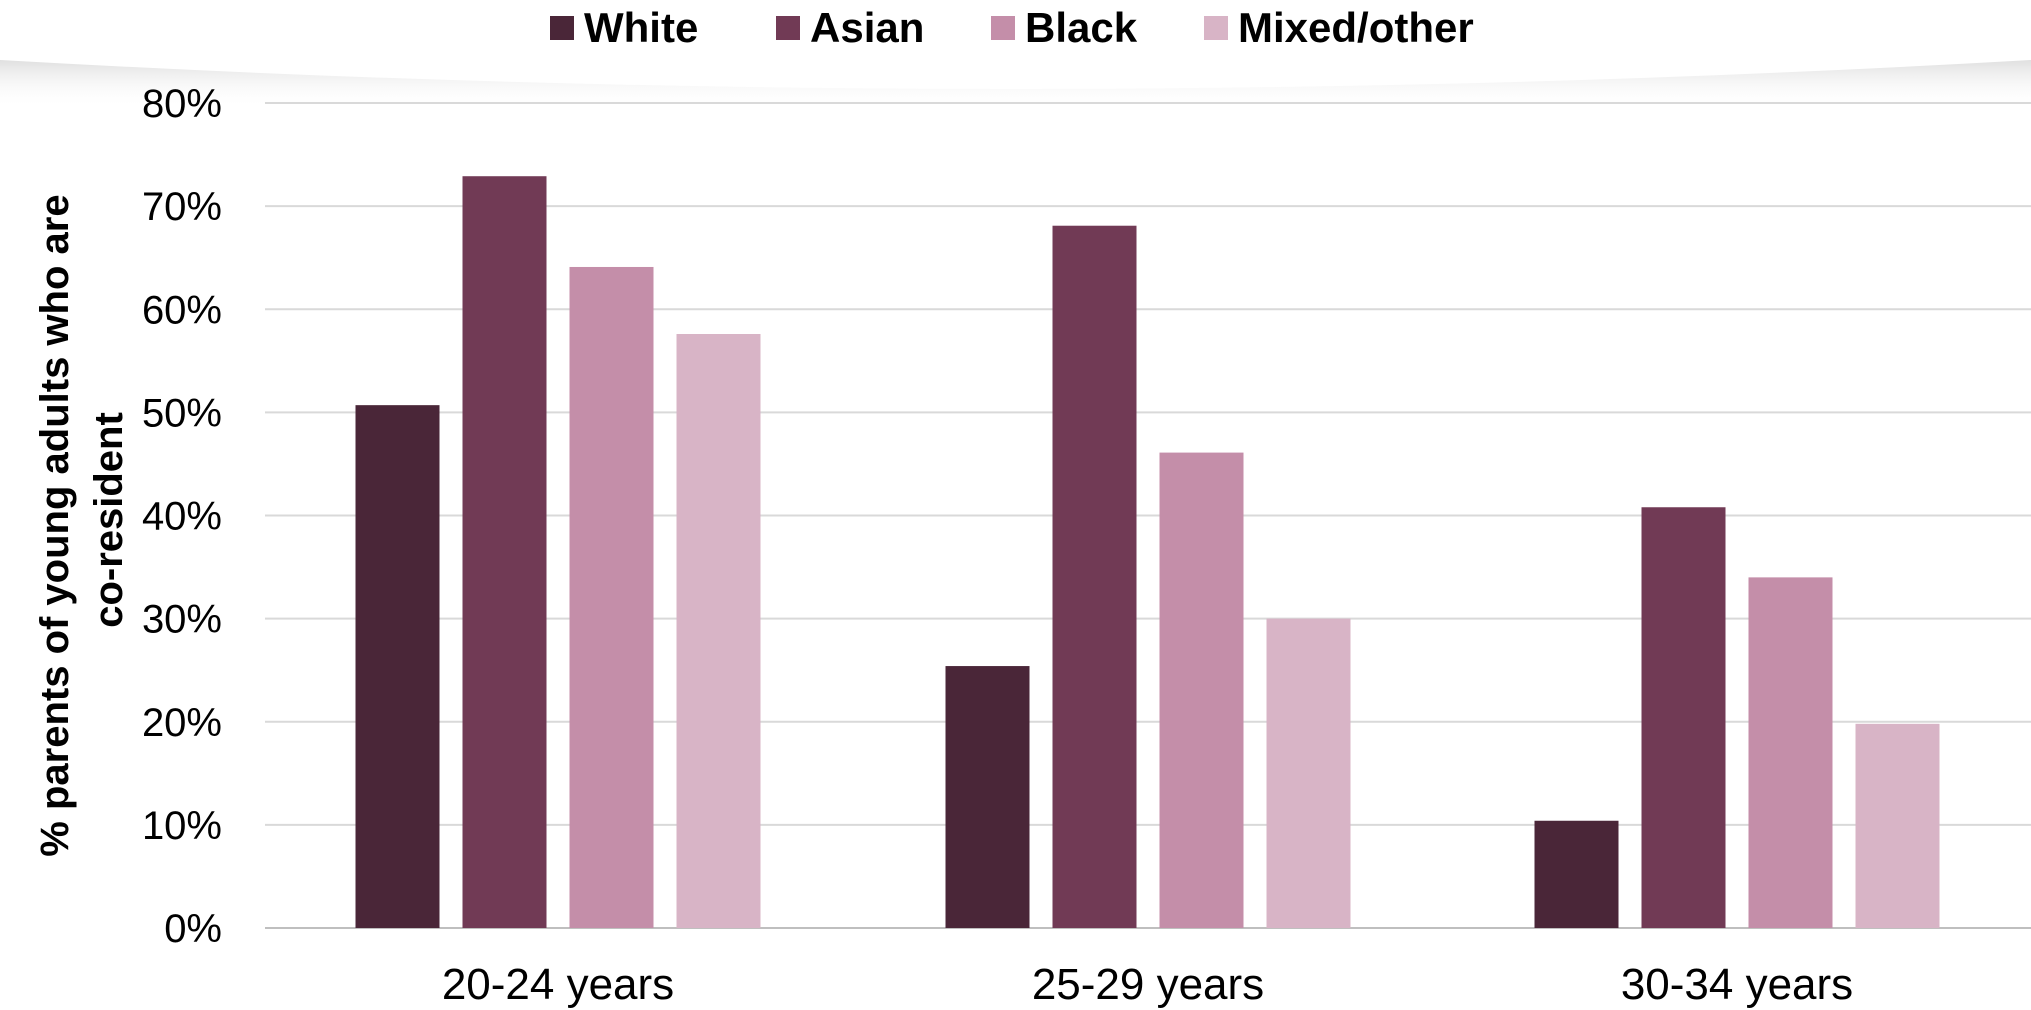 The width and height of the screenshot is (2031, 1010). I want to click on y-axis-ticks: 0% 10% 20% 30% 40% 50% 60% 70% 80%, so click(182, 516).